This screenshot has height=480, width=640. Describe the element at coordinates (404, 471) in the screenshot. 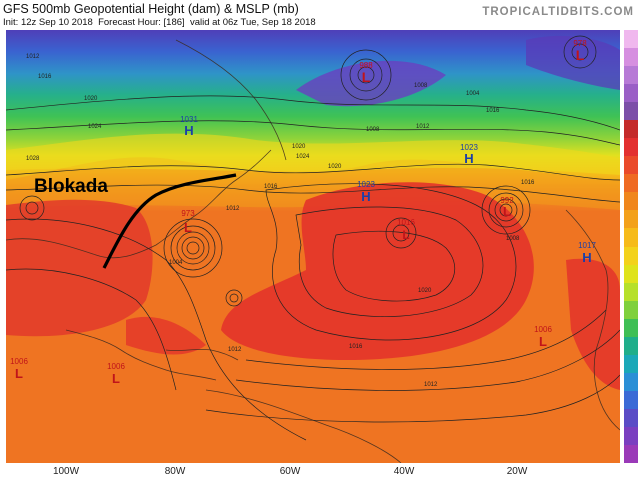

I see `lon-label: 40W` at that location.